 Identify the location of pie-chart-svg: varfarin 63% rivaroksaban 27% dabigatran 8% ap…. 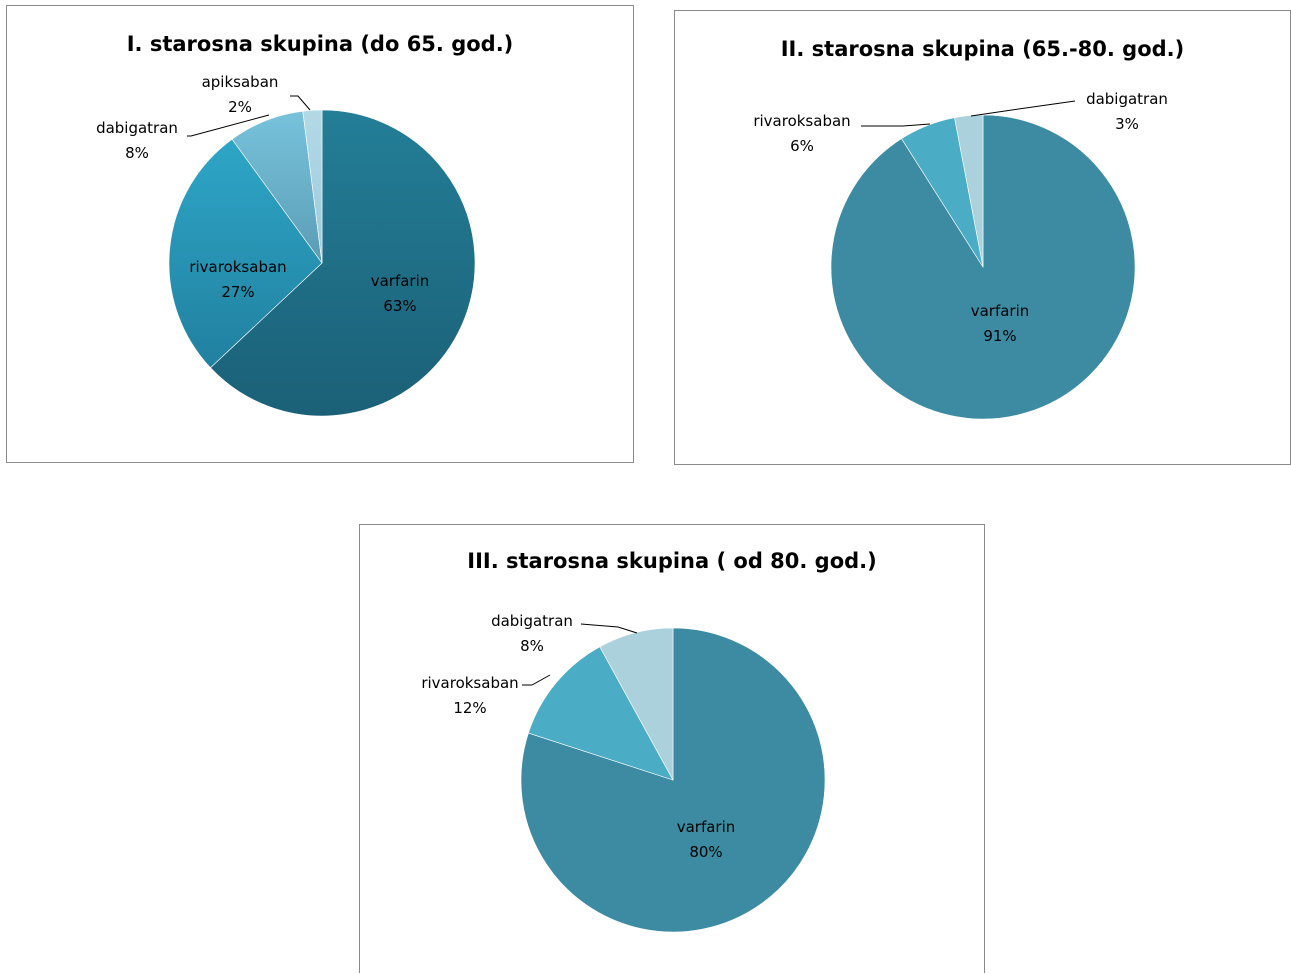
(286, 245).